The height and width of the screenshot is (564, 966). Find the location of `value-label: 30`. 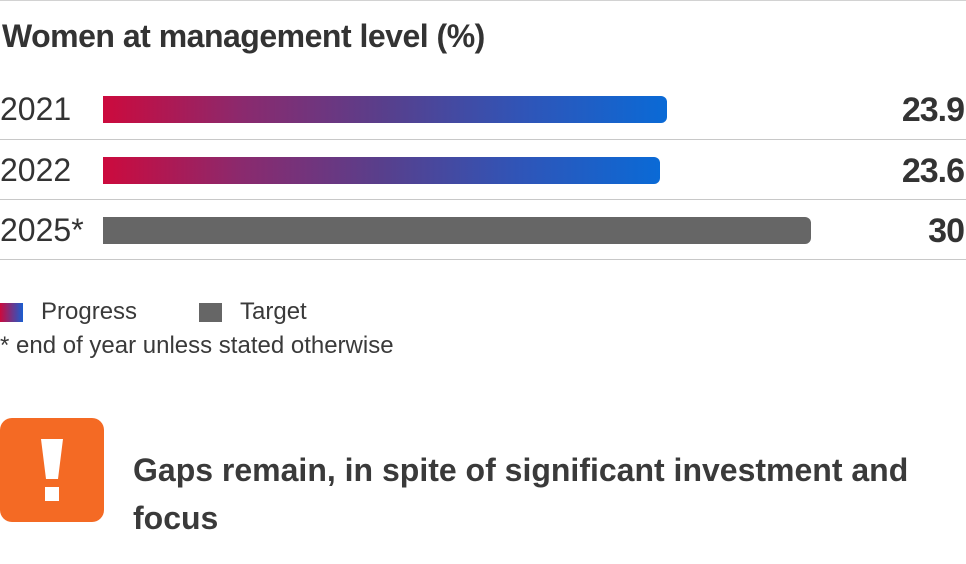

value-label: 30 is located at coordinates (946, 231).